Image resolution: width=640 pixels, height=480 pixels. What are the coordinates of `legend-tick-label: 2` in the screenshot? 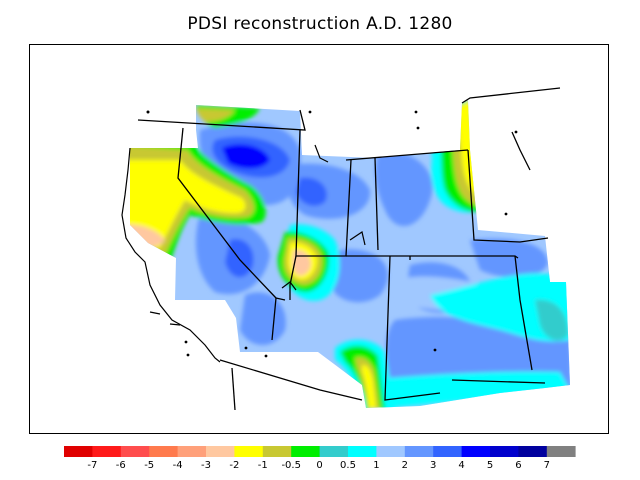 It's located at (405, 465).